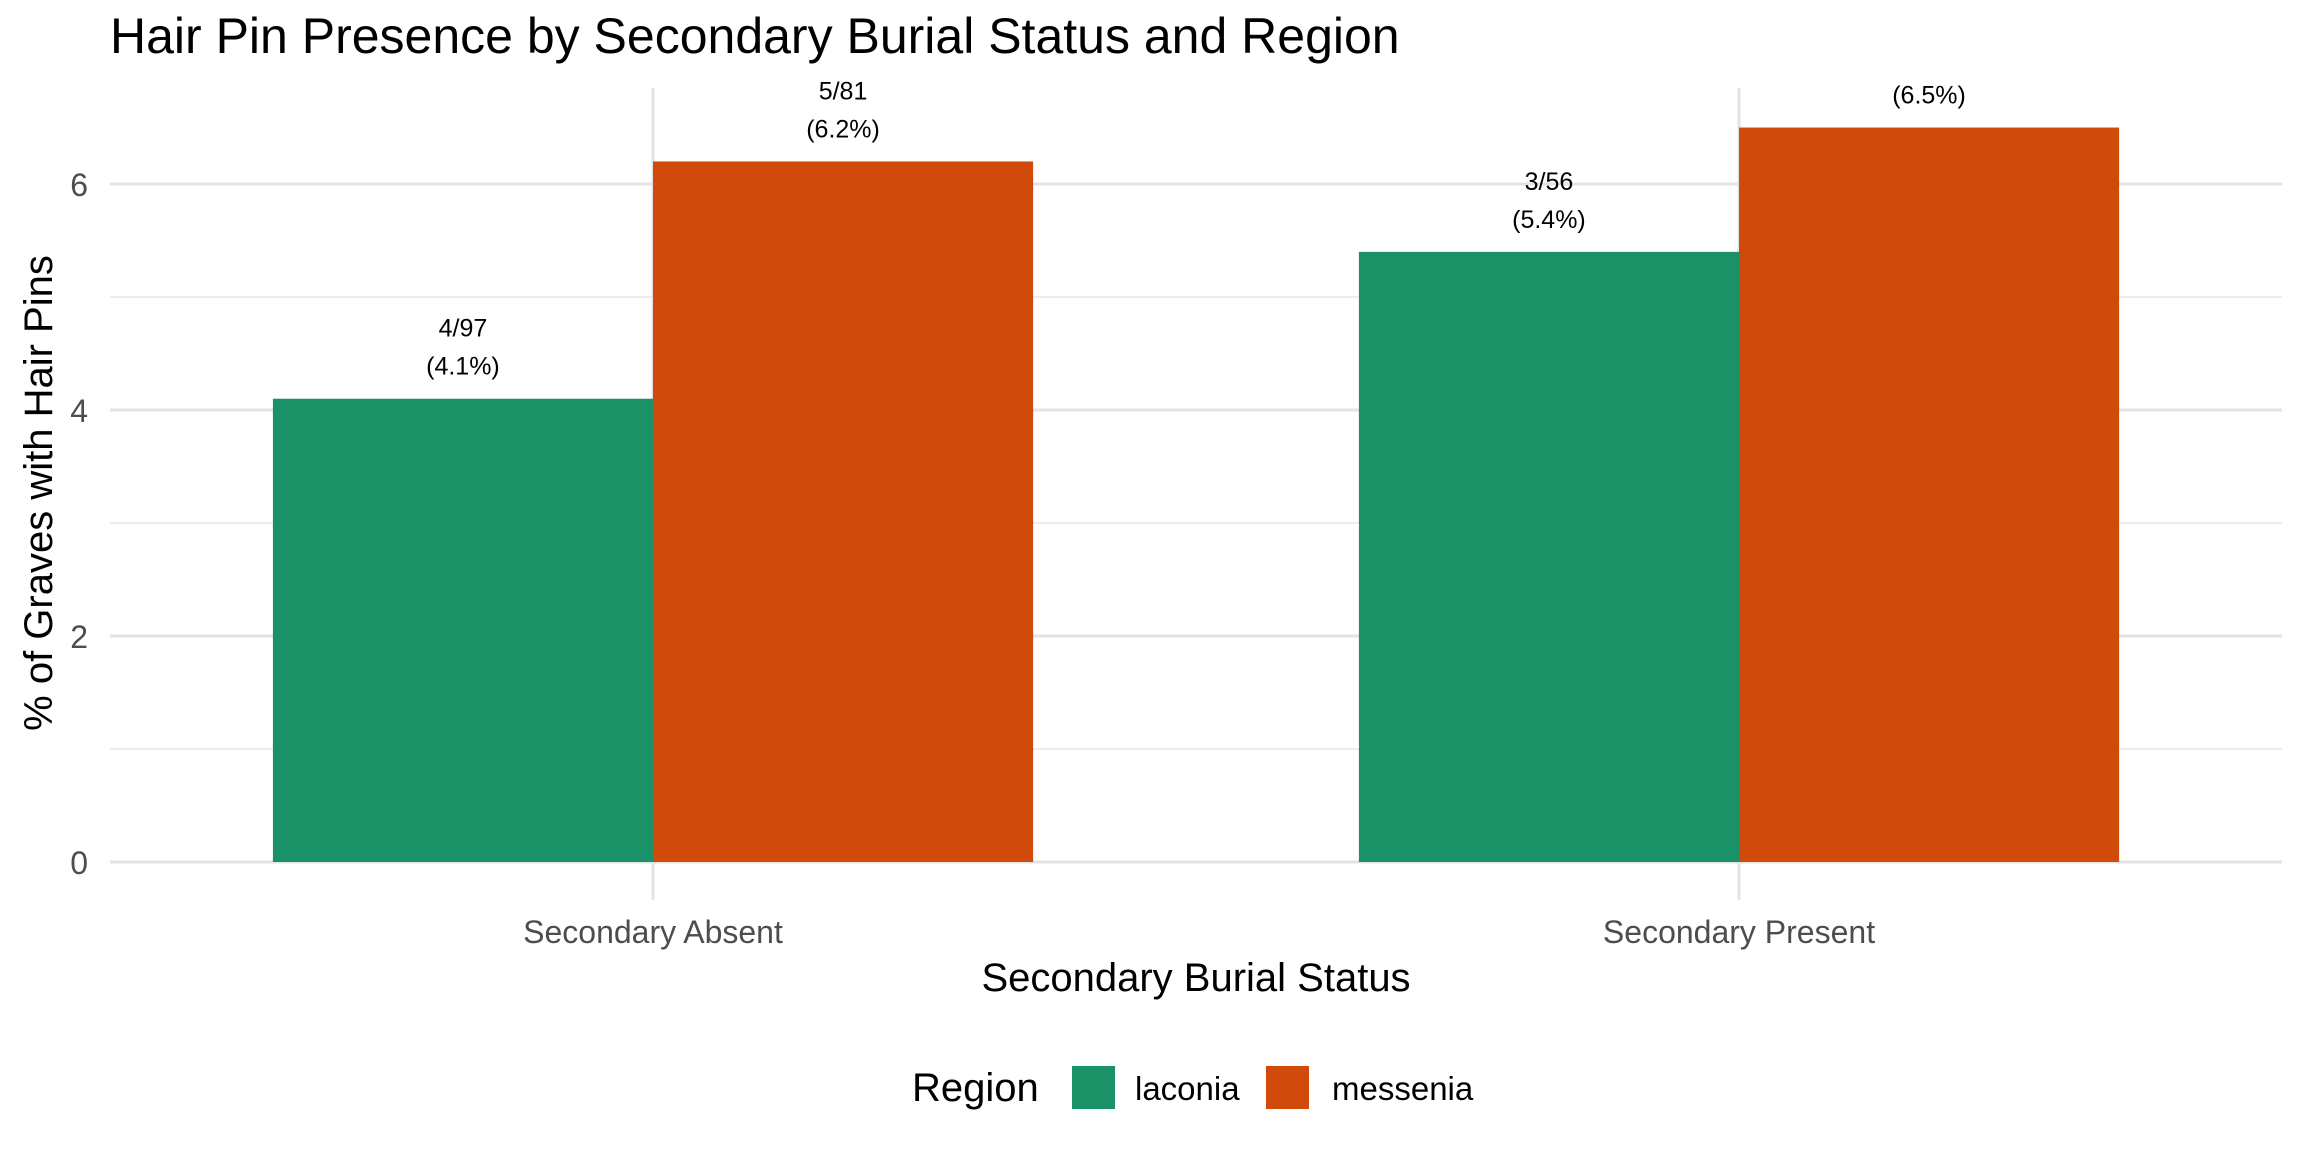 The height and width of the screenshot is (1157, 2304). Describe the element at coordinates (39, 493) in the screenshot. I see `y-axis-title: % of Graves with Hair Pins` at that location.